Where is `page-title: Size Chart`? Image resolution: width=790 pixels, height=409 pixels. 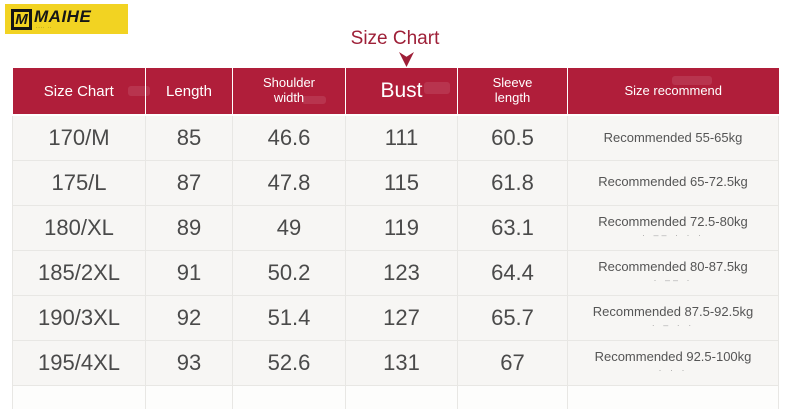 page-title: Size Chart is located at coordinates (395, 38).